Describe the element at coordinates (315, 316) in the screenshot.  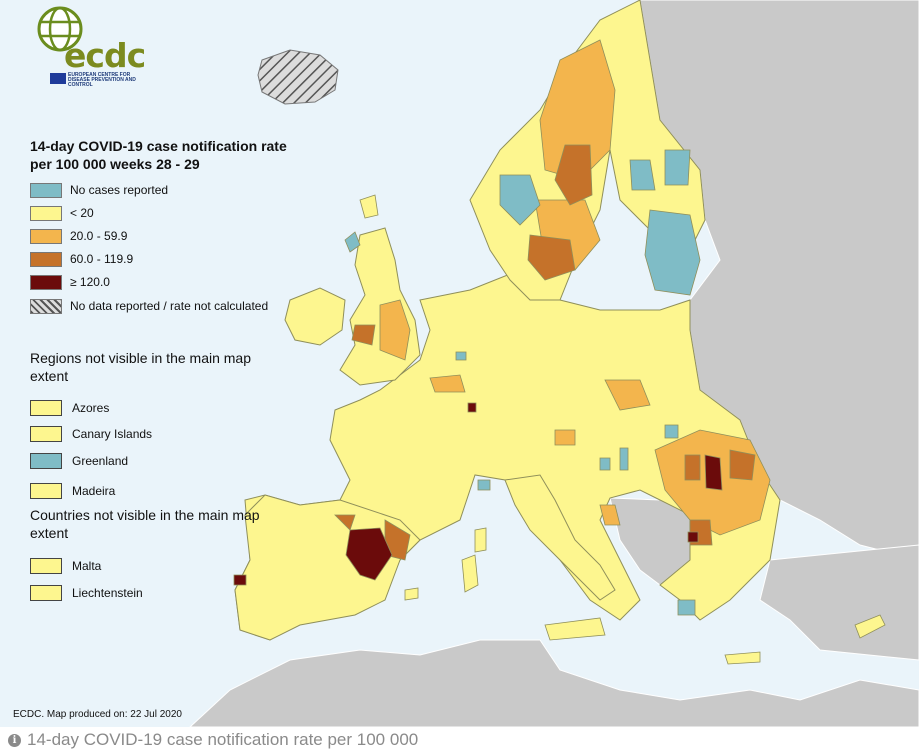
I see `eu-land-ireland` at that location.